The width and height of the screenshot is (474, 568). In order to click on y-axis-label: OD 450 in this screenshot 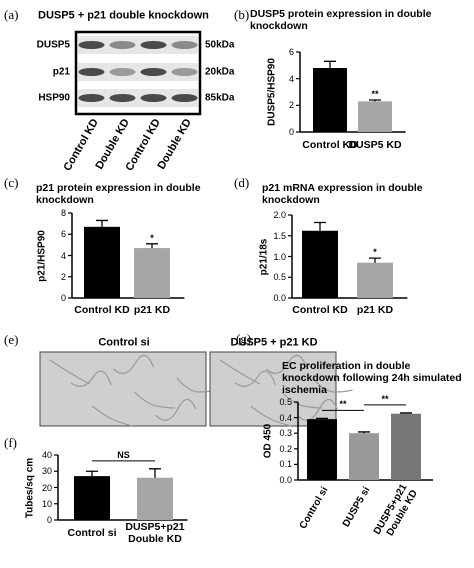, I will do `click(268, 441)`.